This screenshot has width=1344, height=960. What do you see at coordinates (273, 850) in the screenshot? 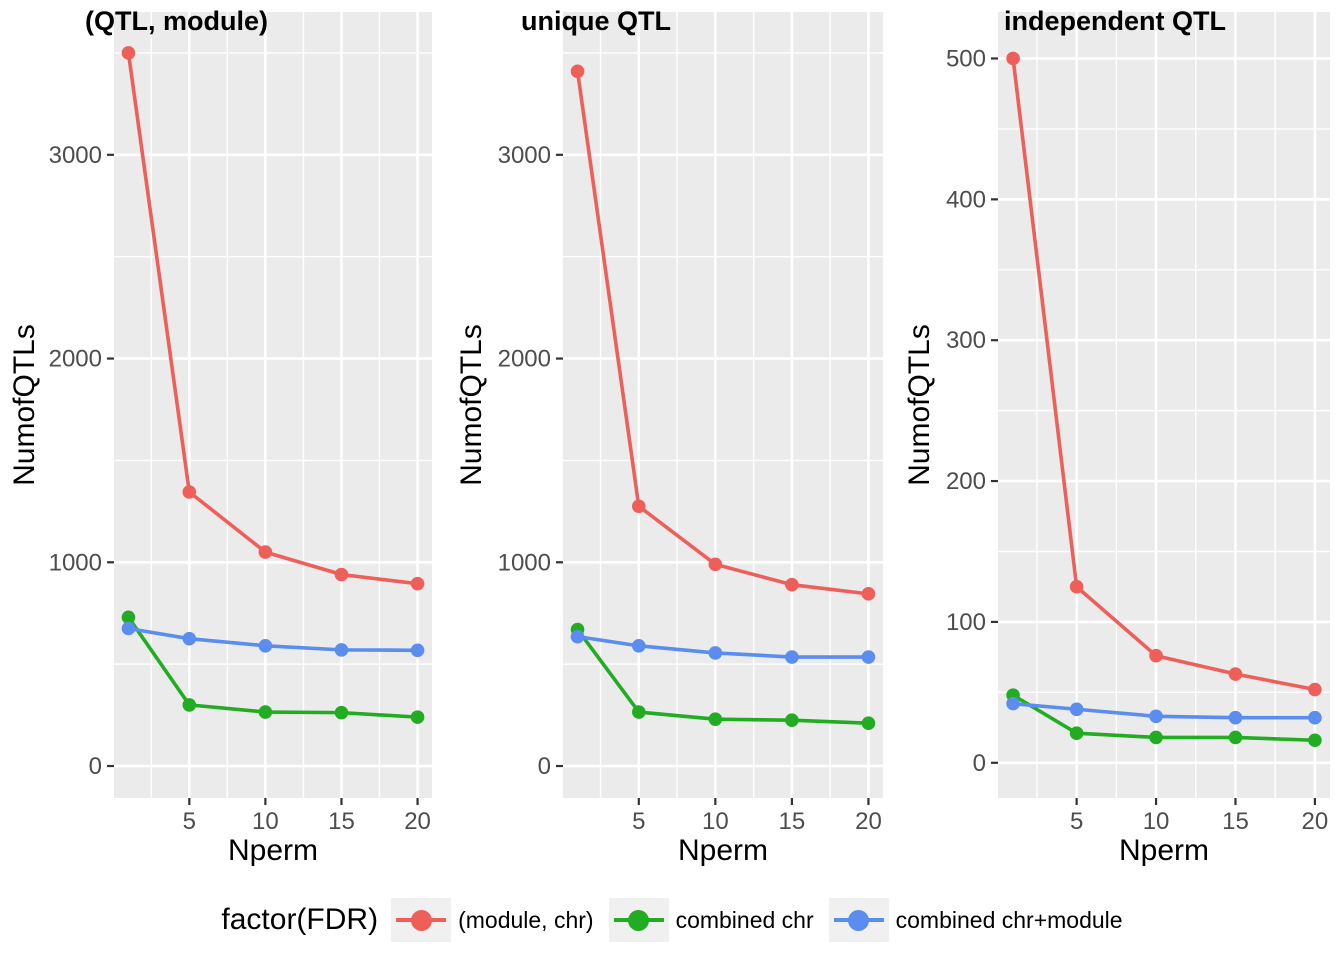
I see `panel-1-x-axis-title: Nperm` at bounding box center [273, 850].